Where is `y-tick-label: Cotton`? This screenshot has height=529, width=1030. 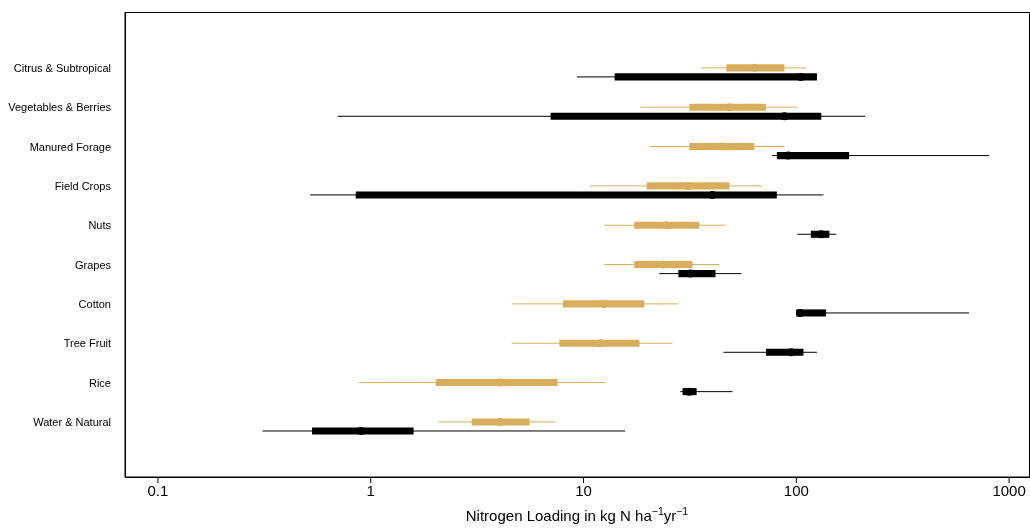
y-tick-label: Cotton is located at coordinates (94, 303).